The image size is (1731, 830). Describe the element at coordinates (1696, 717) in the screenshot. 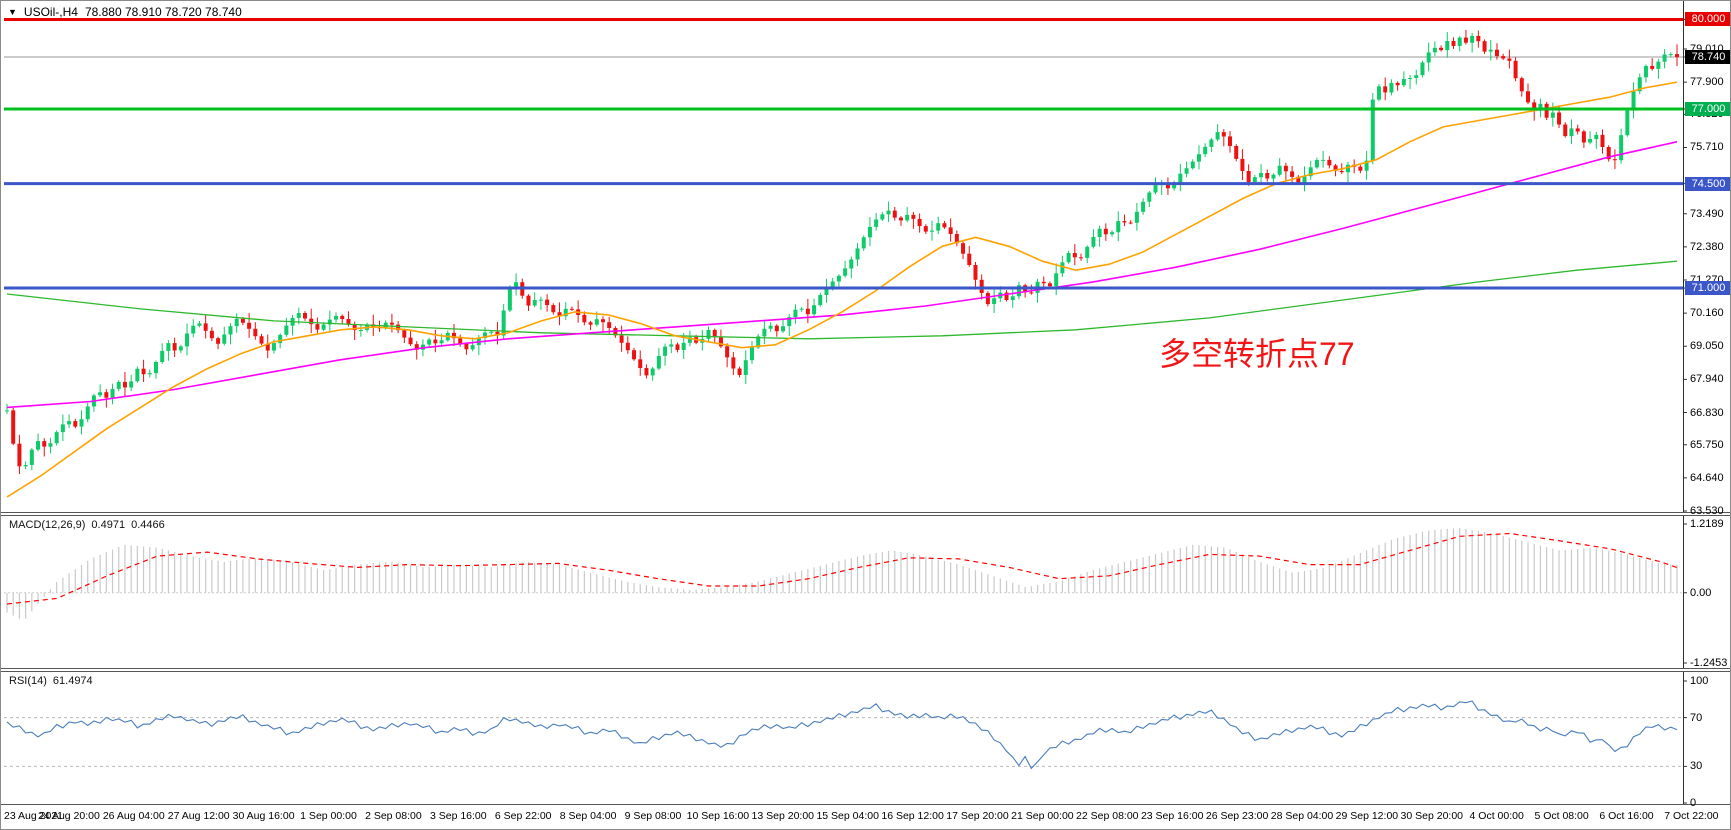

I see `rsi-tick-label: 70` at that location.